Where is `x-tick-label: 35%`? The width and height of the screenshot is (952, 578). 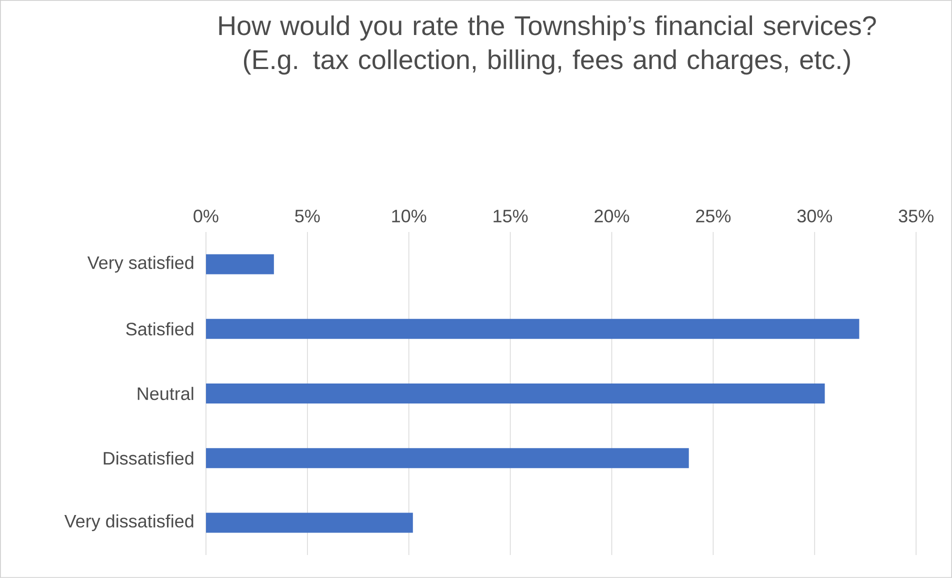 x-tick-label: 35% is located at coordinates (916, 216).